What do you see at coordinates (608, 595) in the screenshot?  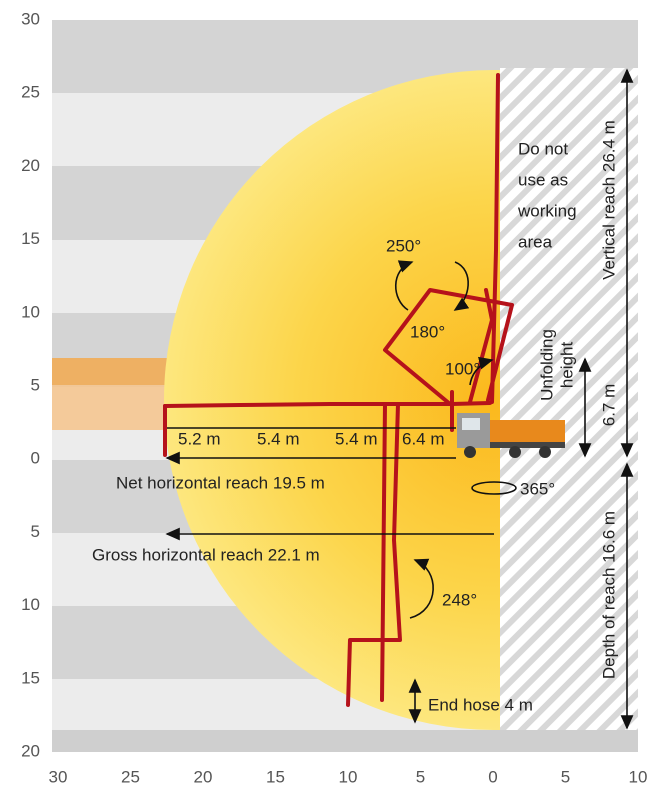 I see `depth-of-reach: Depth of reach 16.6 m` at bounding box center [608, 595].